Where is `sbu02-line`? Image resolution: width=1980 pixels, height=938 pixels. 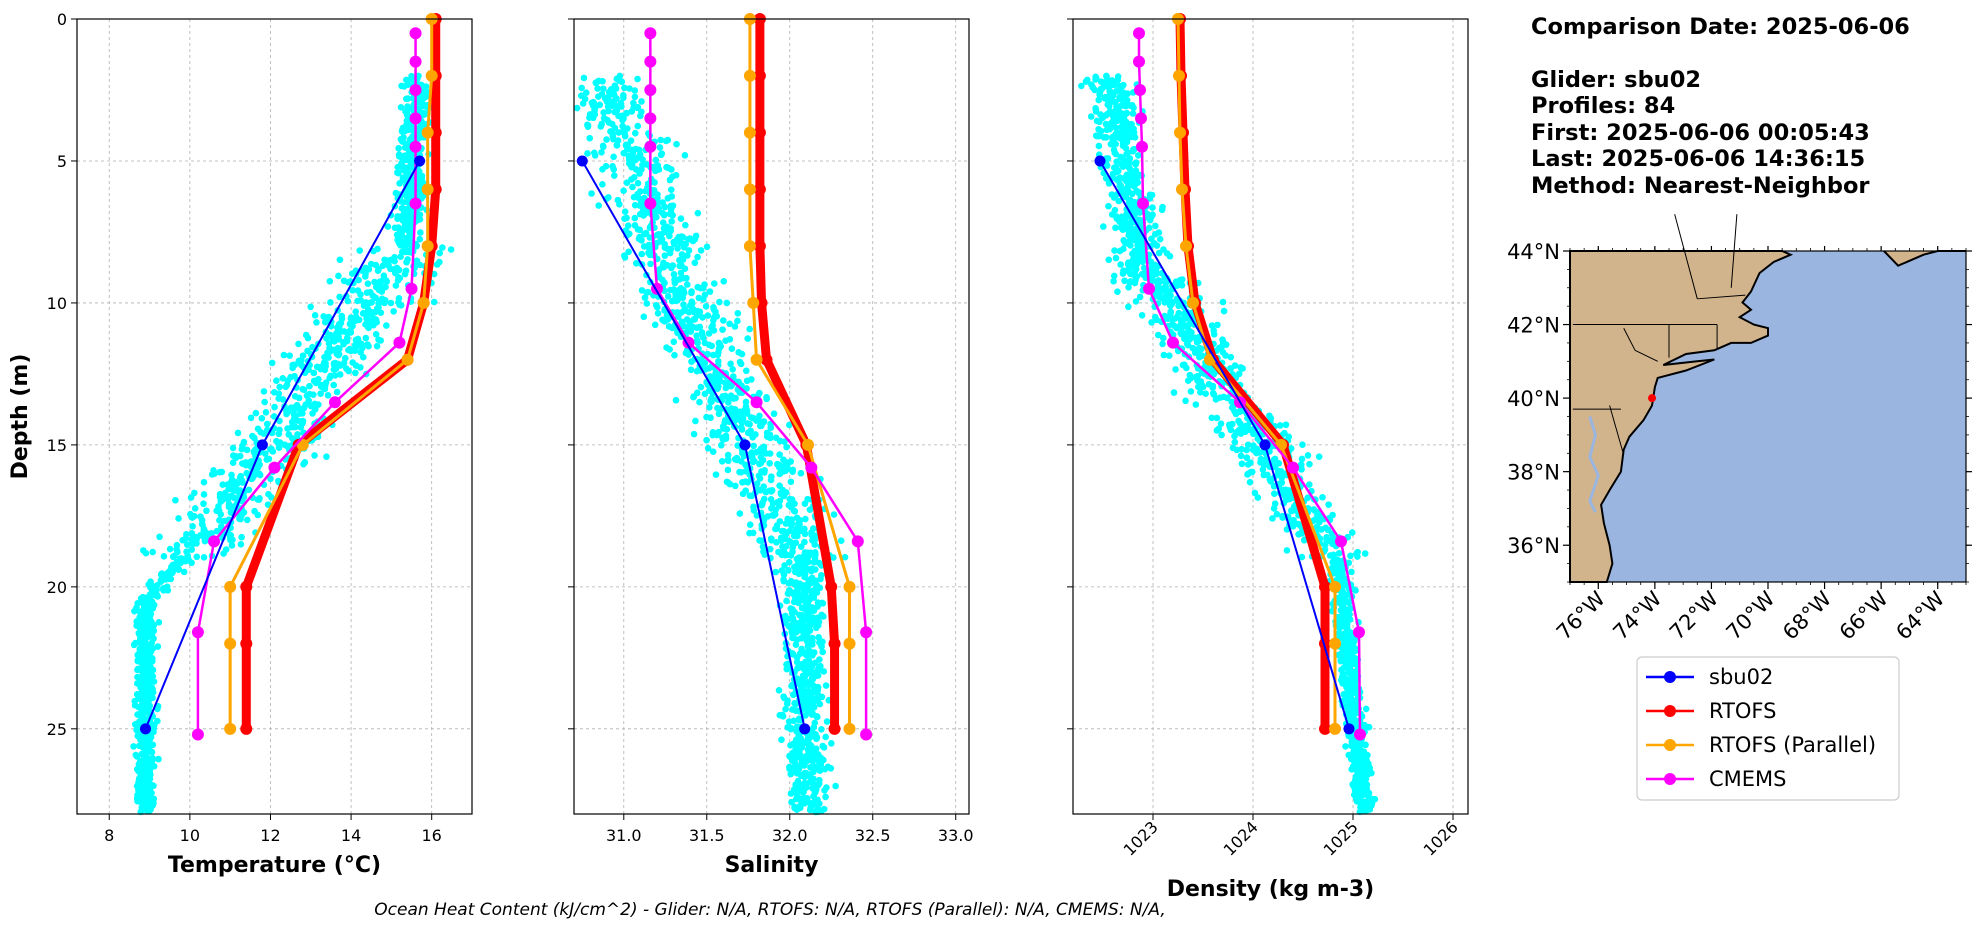
sbu02-line is located at coordinates (693, 445).